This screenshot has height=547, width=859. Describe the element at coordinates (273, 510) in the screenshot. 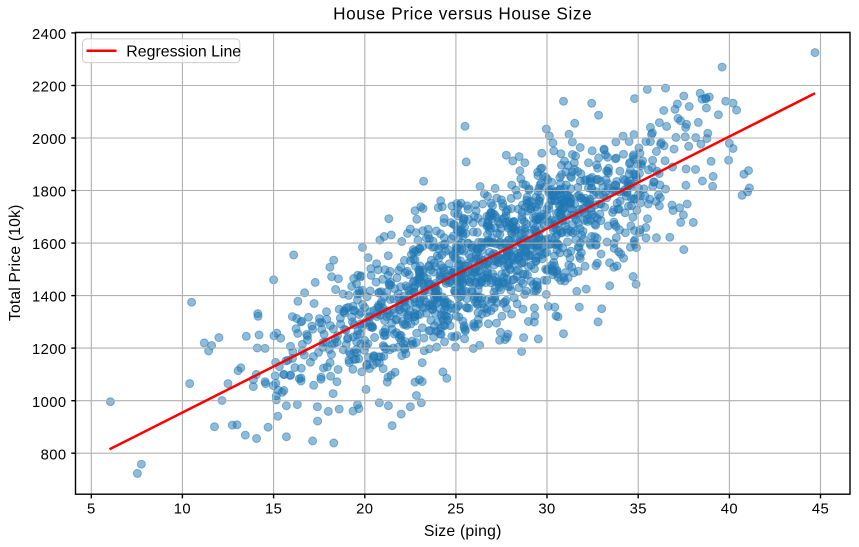

I see `svg-text: 15` at that location.